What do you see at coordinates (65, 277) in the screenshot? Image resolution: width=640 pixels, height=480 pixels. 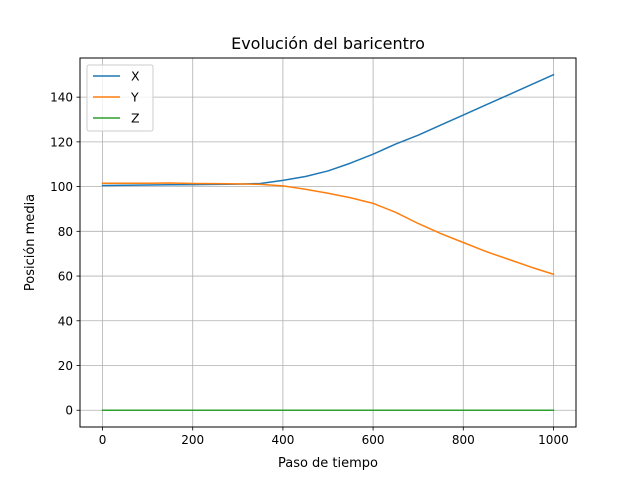 I see `y-tick-label: 60` at bounding box center [65, 277].